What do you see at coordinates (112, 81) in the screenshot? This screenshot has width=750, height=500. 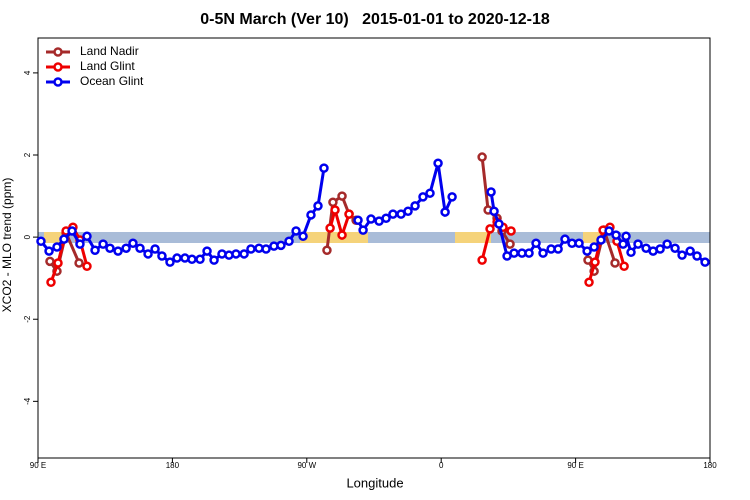 I see `legend-label: Ocean Glint` at bounding box center [112, 81].